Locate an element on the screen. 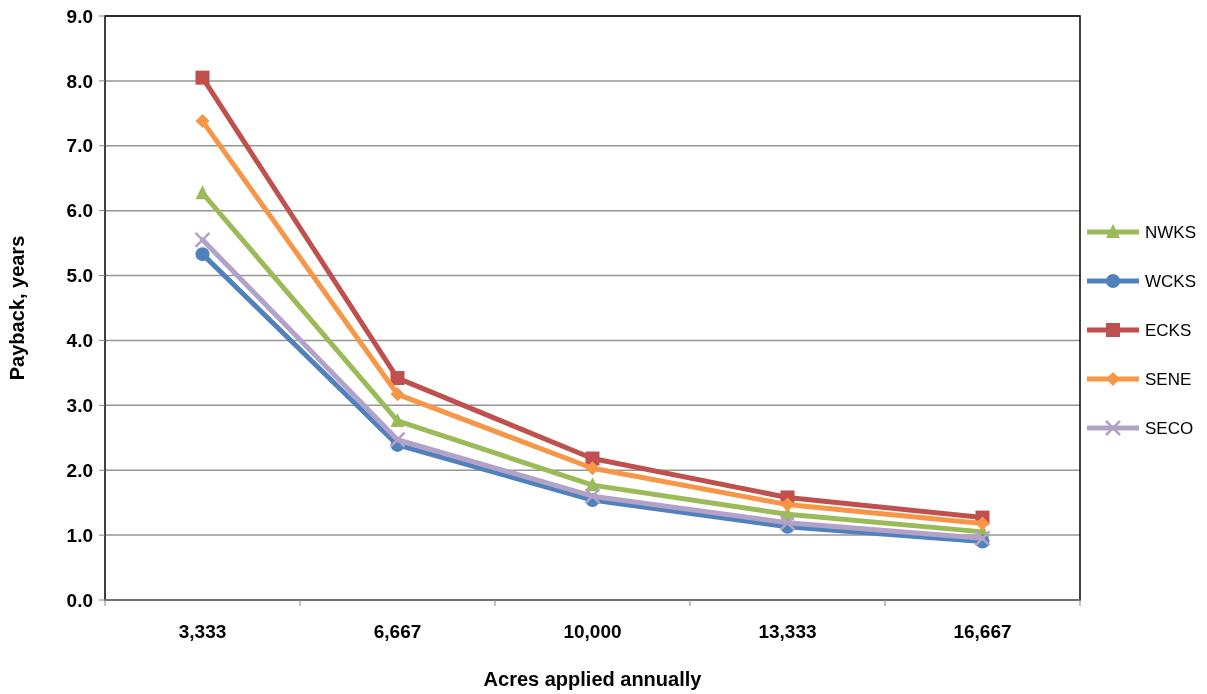  legend-label: SECO is located at coordinates (1169, 428).